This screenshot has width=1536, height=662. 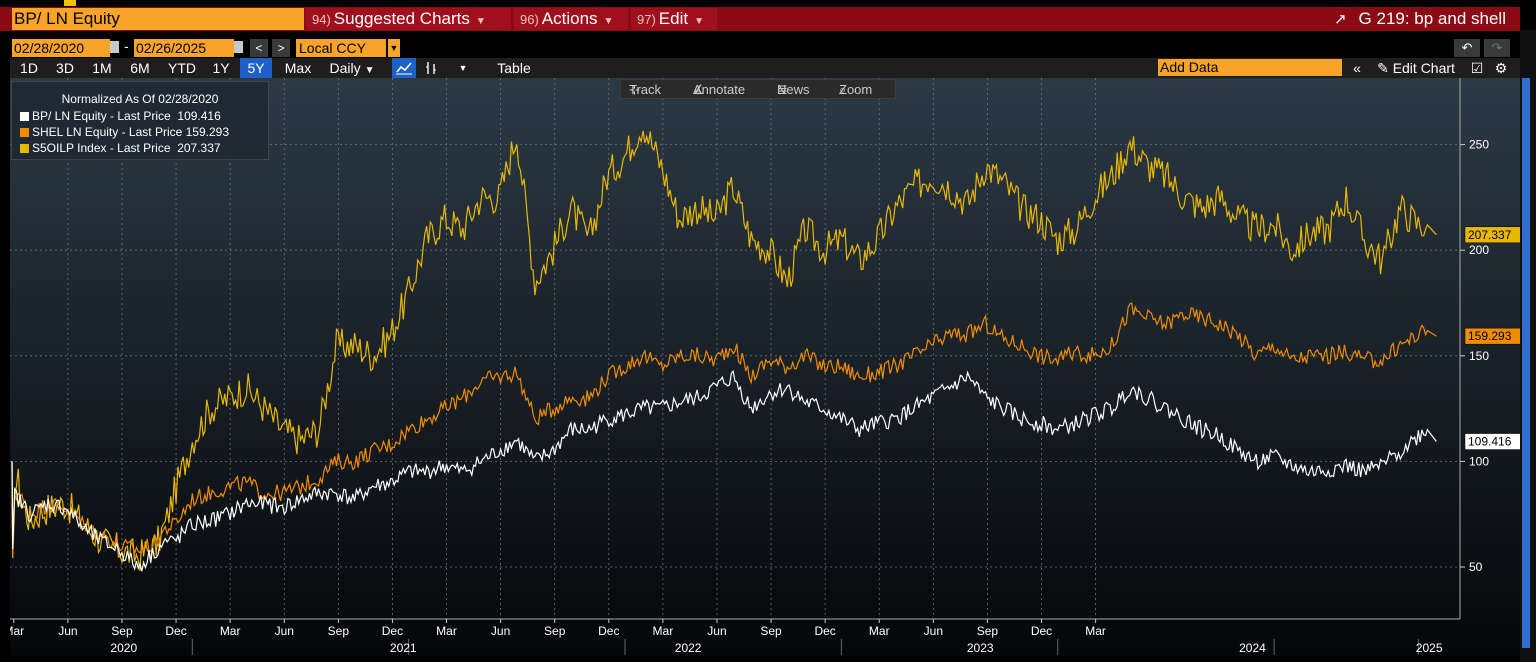 I want to click on menu-label: Edit, so click(x=673, y=18).